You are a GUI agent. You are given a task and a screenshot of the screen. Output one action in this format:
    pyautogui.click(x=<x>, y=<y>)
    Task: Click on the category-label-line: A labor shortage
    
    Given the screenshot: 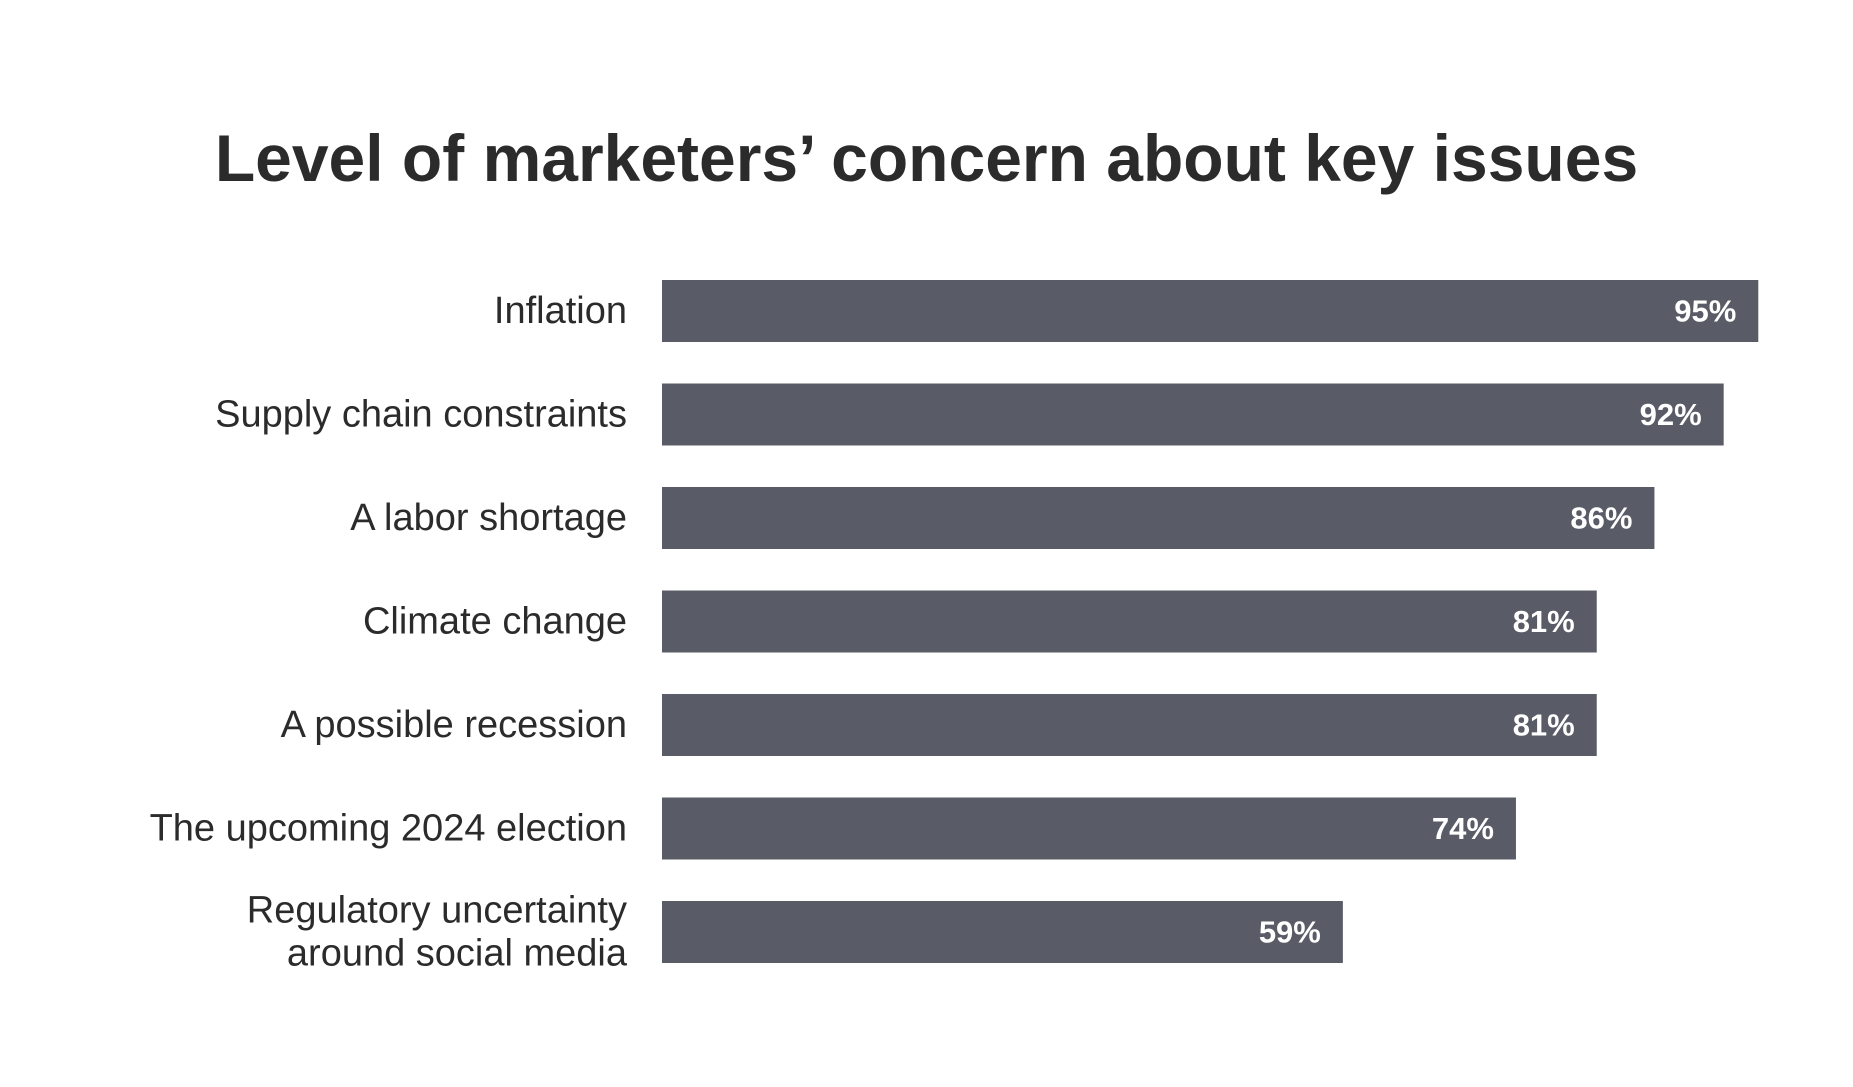 What is the action you would take?
    pyautogui.click(x=488, y=518)
    